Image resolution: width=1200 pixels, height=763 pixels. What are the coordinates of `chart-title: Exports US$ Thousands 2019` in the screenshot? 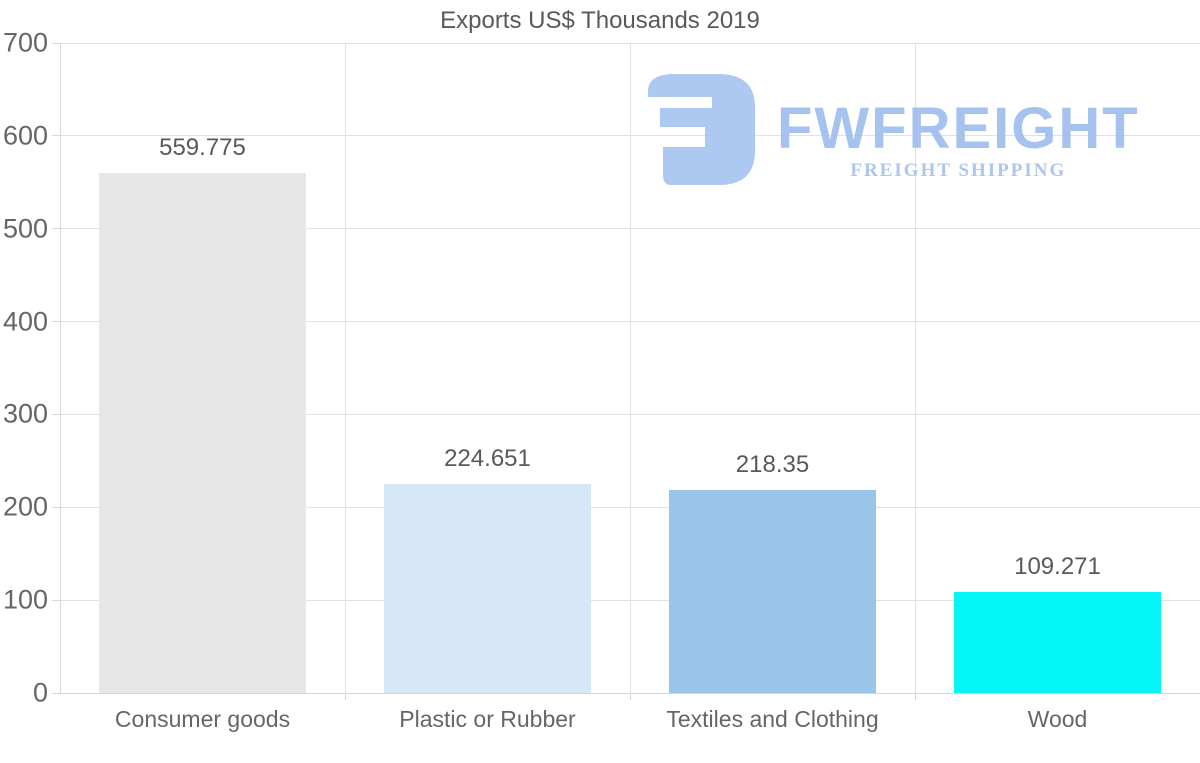 It's located at (600, 20).